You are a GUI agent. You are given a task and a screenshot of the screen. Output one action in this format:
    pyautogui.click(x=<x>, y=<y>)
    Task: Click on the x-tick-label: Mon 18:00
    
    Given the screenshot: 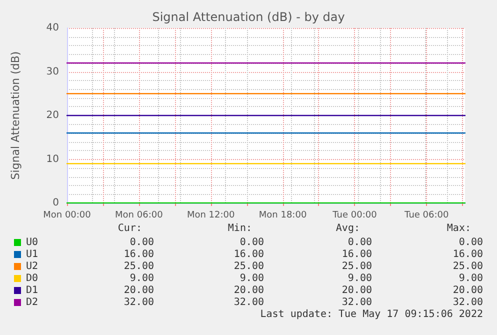 What is the action you would take?
    pyautogui.click(x=282, y=215)
    